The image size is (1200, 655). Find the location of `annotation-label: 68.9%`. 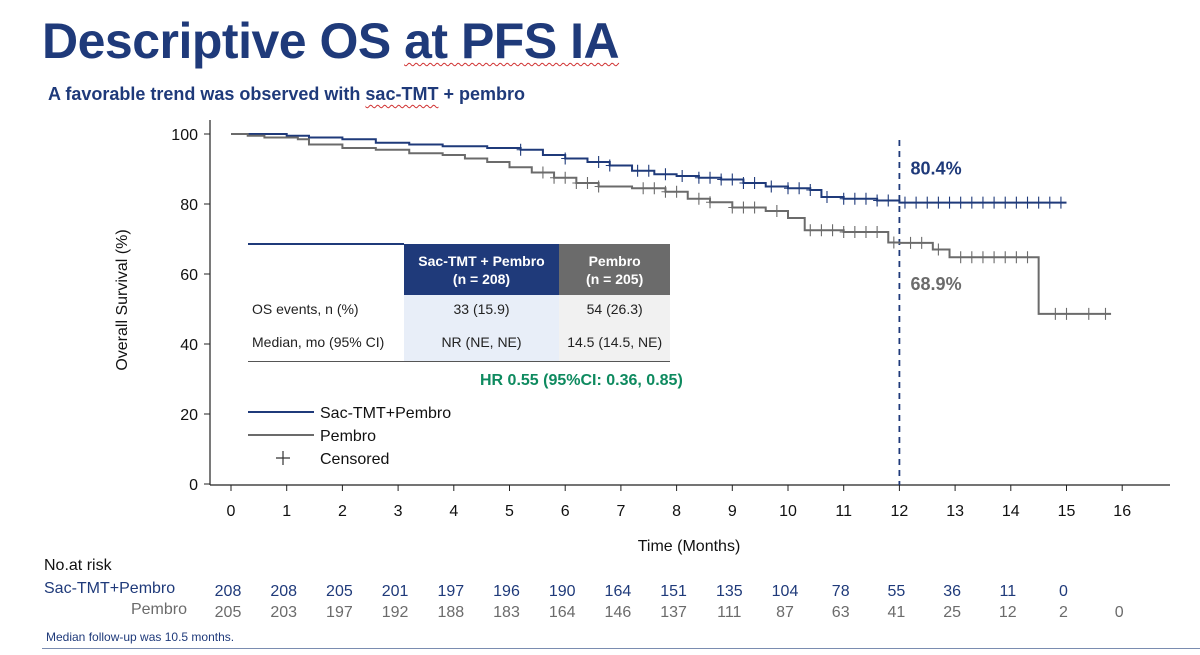

annotation-label: 68.9% is located at coordinates (936, 284).